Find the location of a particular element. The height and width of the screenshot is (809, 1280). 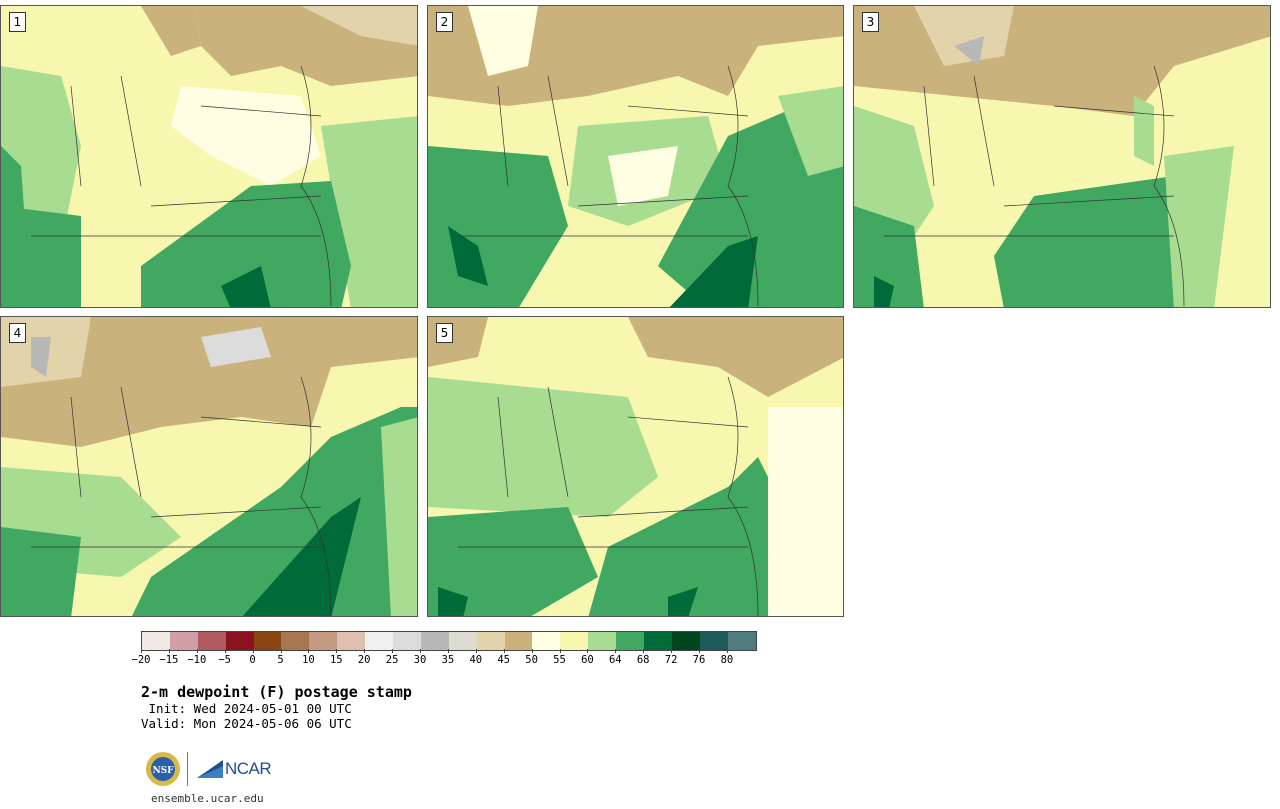

colorbar-tick-label: 25 is located at coordinates (392, 660).